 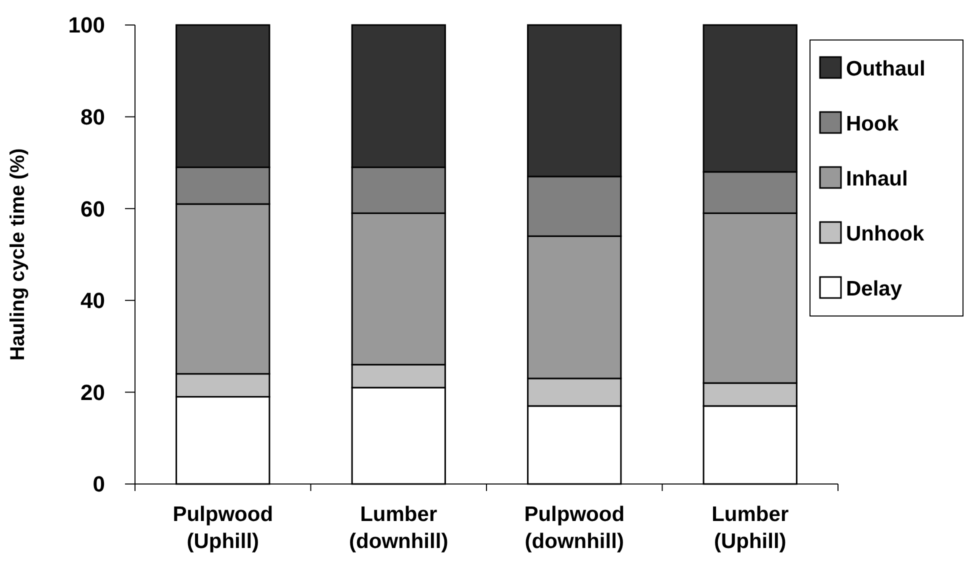 I want to click on y-axis-title: Hauling cycle time (%), so click(x=18, y=254).